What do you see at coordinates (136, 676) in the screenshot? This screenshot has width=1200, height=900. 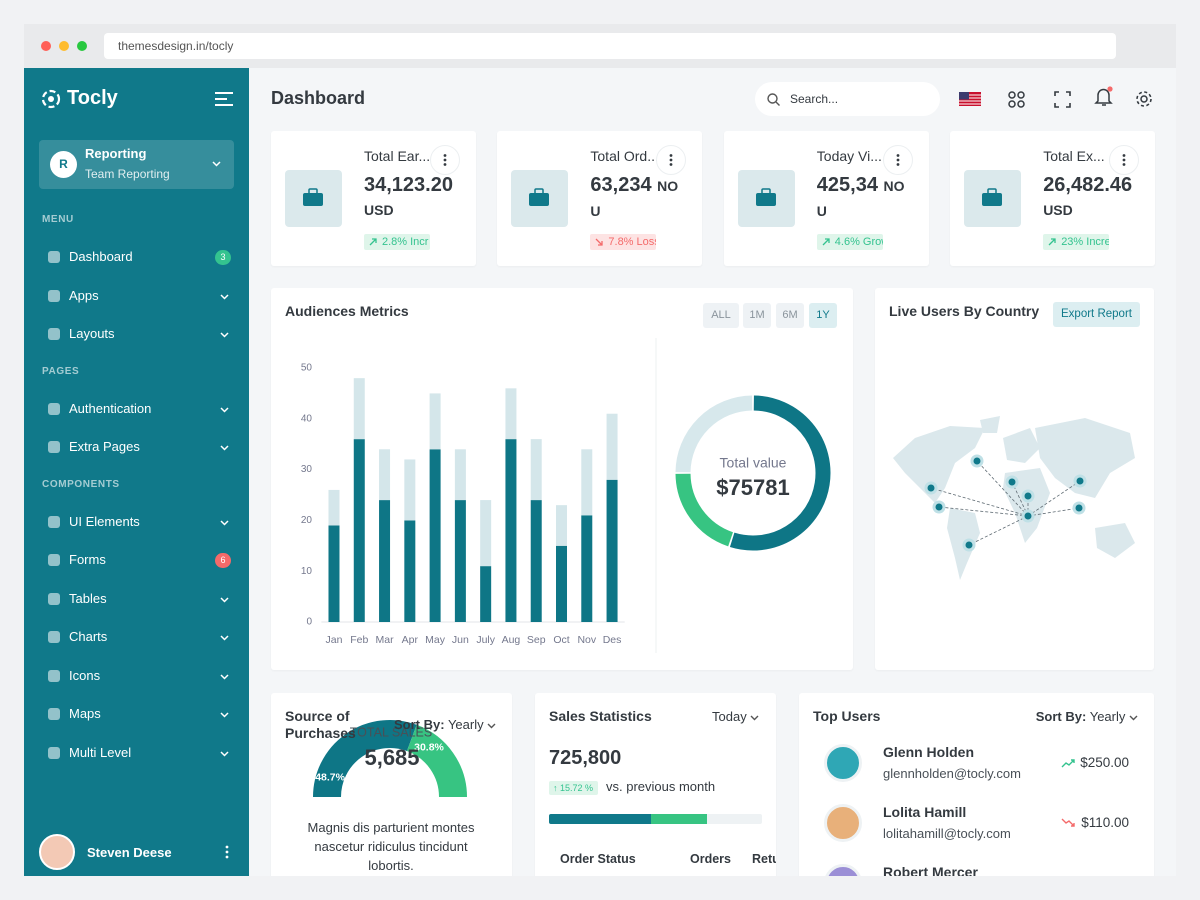 I see `menu-item: Icons` at bounding box center [136, 676].